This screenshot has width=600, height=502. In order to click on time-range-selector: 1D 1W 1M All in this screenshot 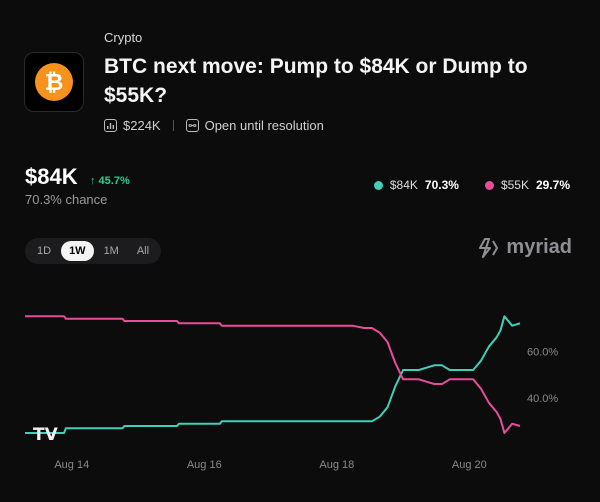, I will do `click(93, 251)`.